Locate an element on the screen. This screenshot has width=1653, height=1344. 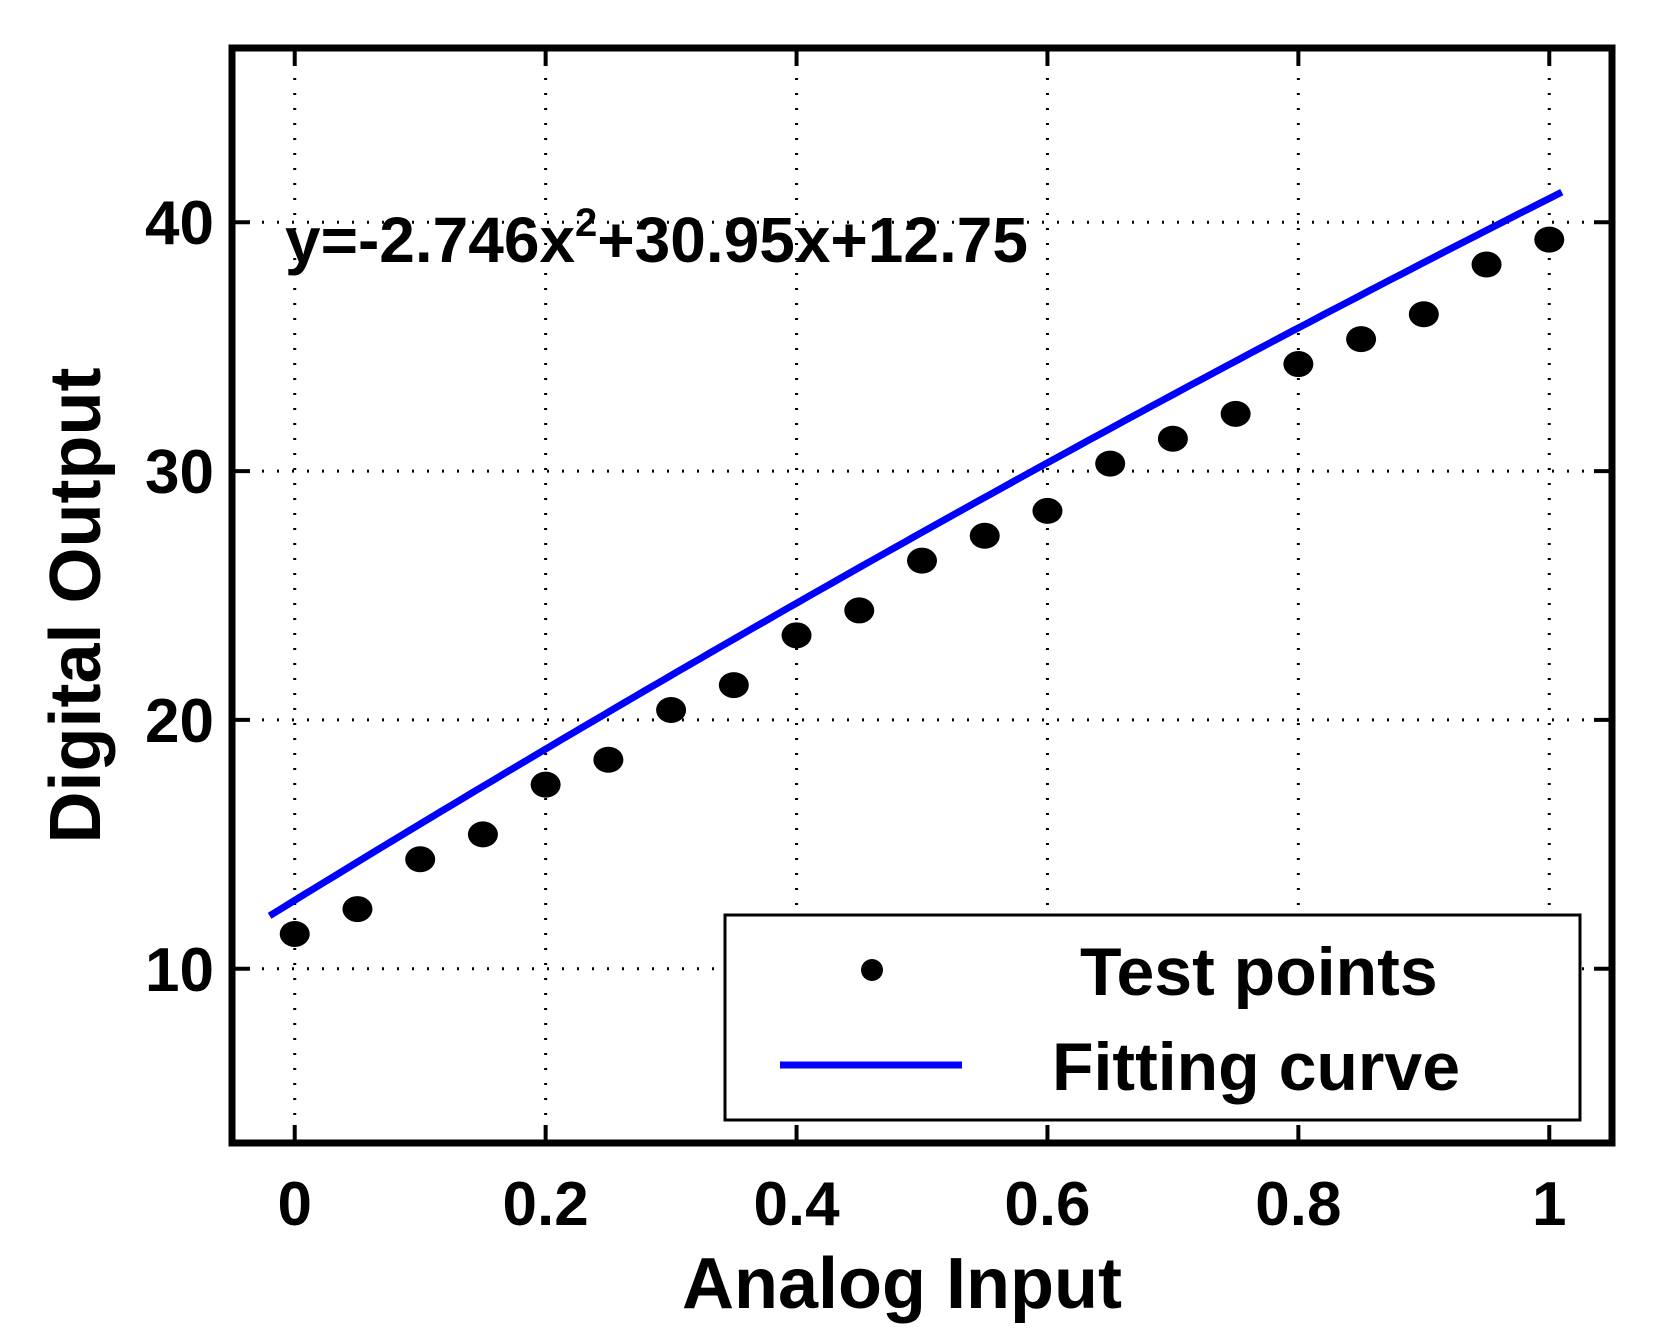
y-tick-label: 30 is located at coordinates (179, 472).